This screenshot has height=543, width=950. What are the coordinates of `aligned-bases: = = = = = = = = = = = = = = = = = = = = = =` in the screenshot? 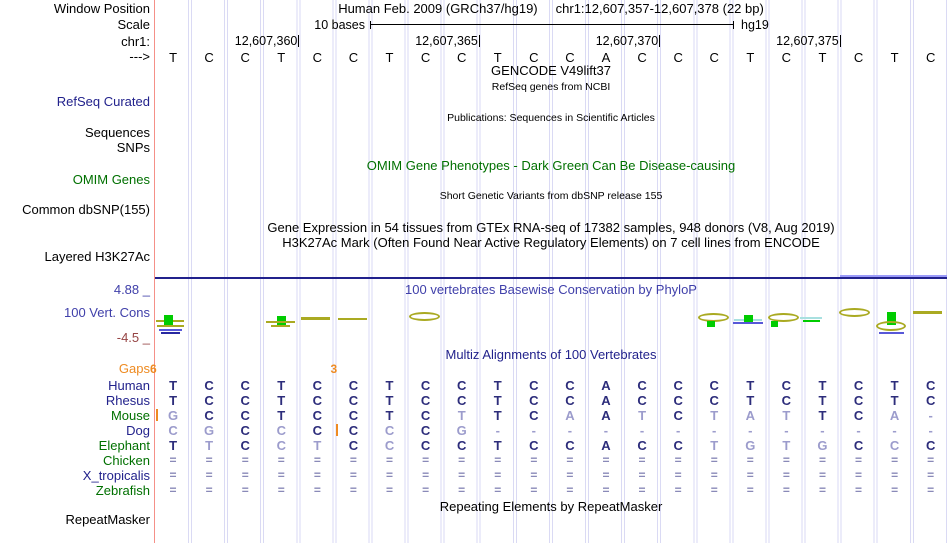 It's located at (552, 490).